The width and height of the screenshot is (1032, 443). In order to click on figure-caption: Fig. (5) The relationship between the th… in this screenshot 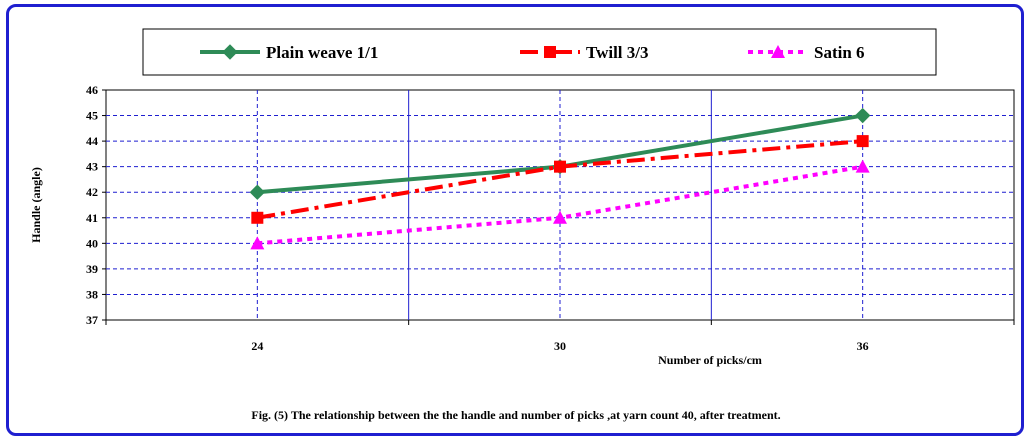, I will do `click(516, 415)`.